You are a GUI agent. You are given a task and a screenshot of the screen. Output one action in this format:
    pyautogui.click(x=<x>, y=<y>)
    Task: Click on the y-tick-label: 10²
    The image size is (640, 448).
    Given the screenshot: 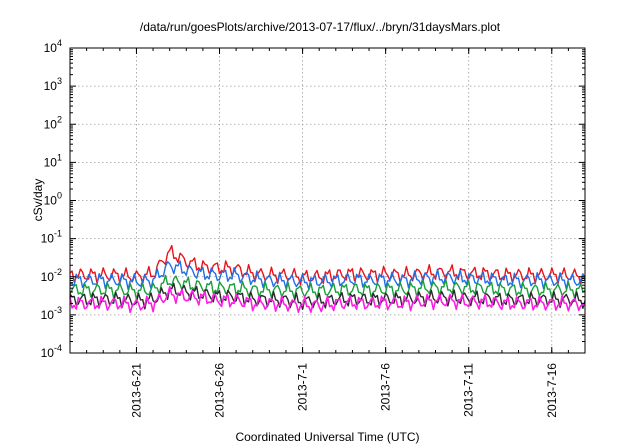 What is the action you would take?
    pyautogui.click(x=53, y=122)
    